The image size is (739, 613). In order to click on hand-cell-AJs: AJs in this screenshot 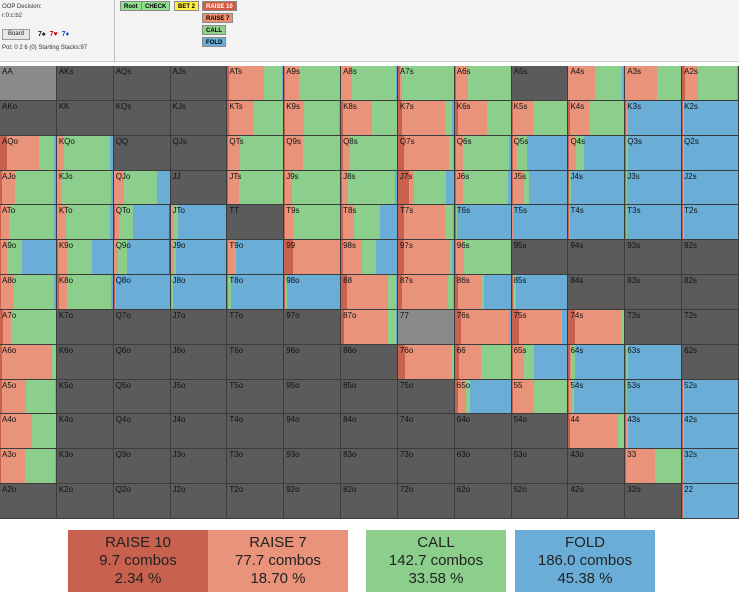, I will do `click(199, 83)`.